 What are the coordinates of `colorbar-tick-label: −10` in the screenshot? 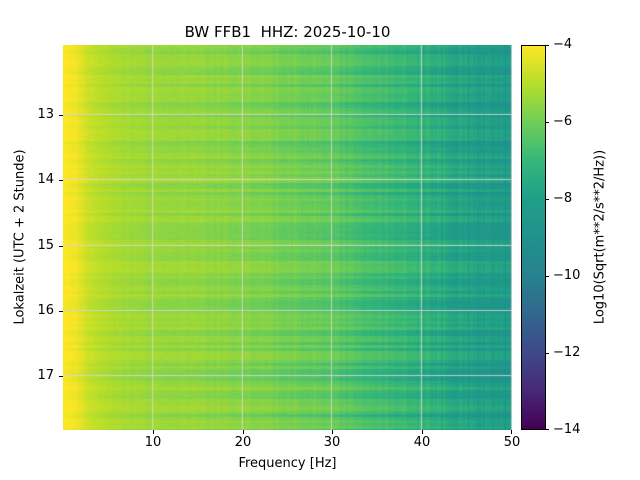 It's located at (567, 275).